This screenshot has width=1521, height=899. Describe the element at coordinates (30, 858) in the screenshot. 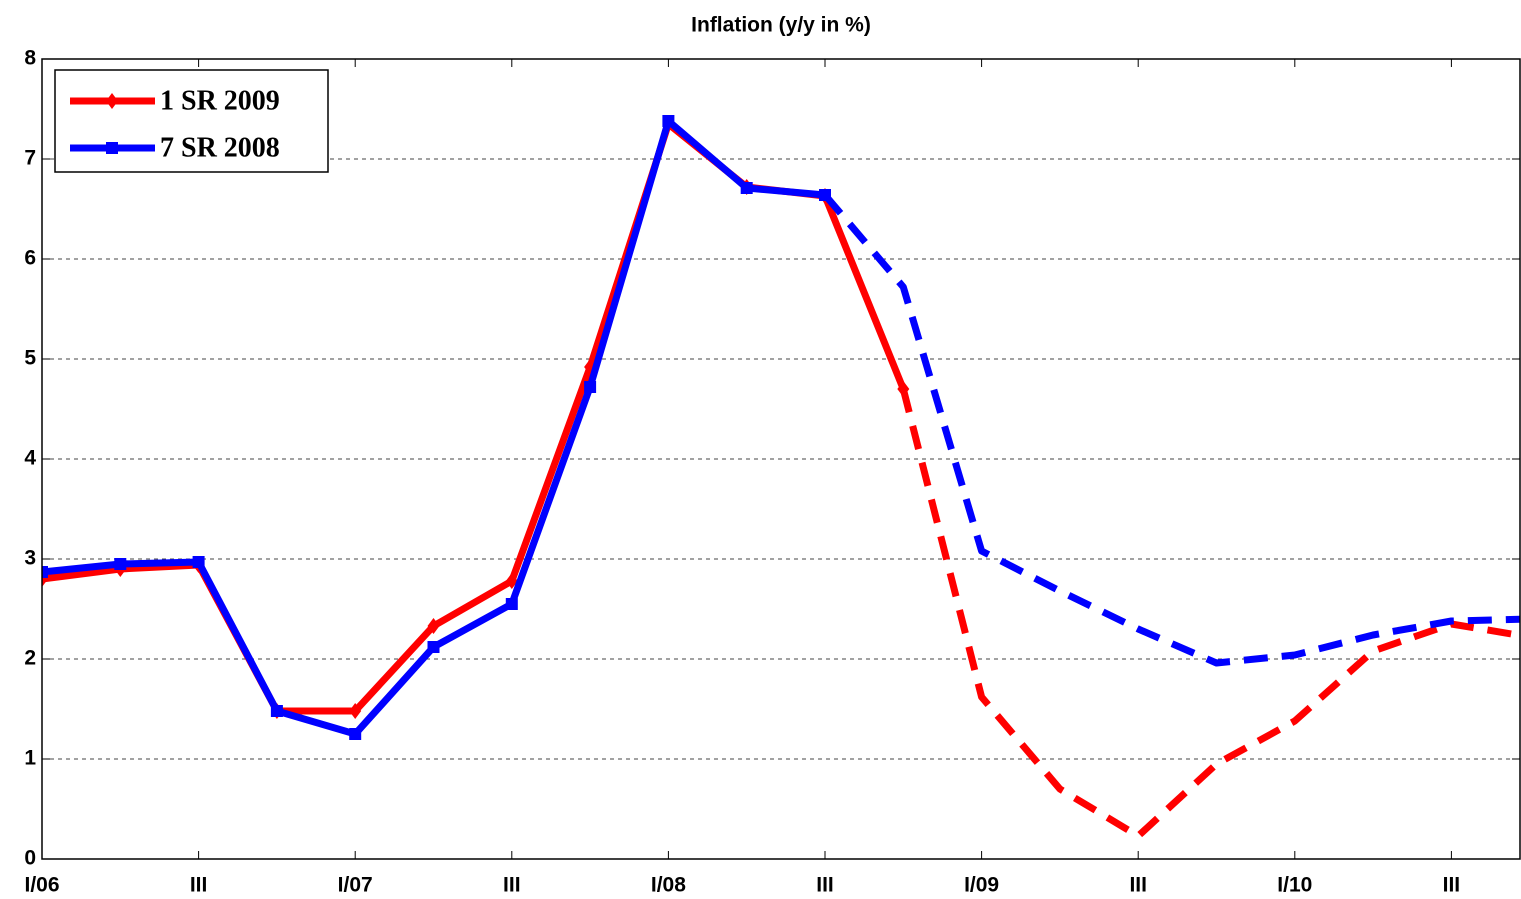

I see `y-tick-label: 0` at that location.